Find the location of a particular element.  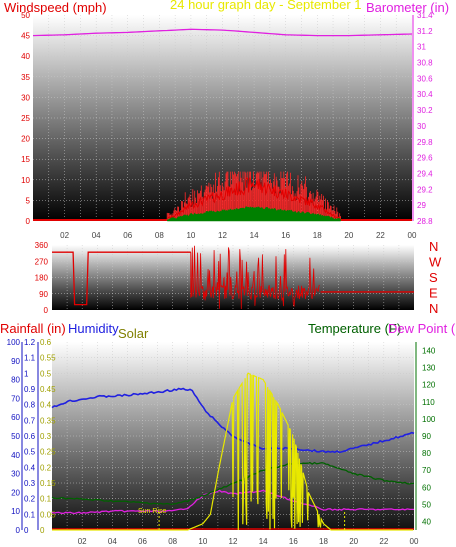

rainfall-y-ticks: 0 10 20 30 40 50 60 70 80 90 100 is located at coordinates (15, 436).